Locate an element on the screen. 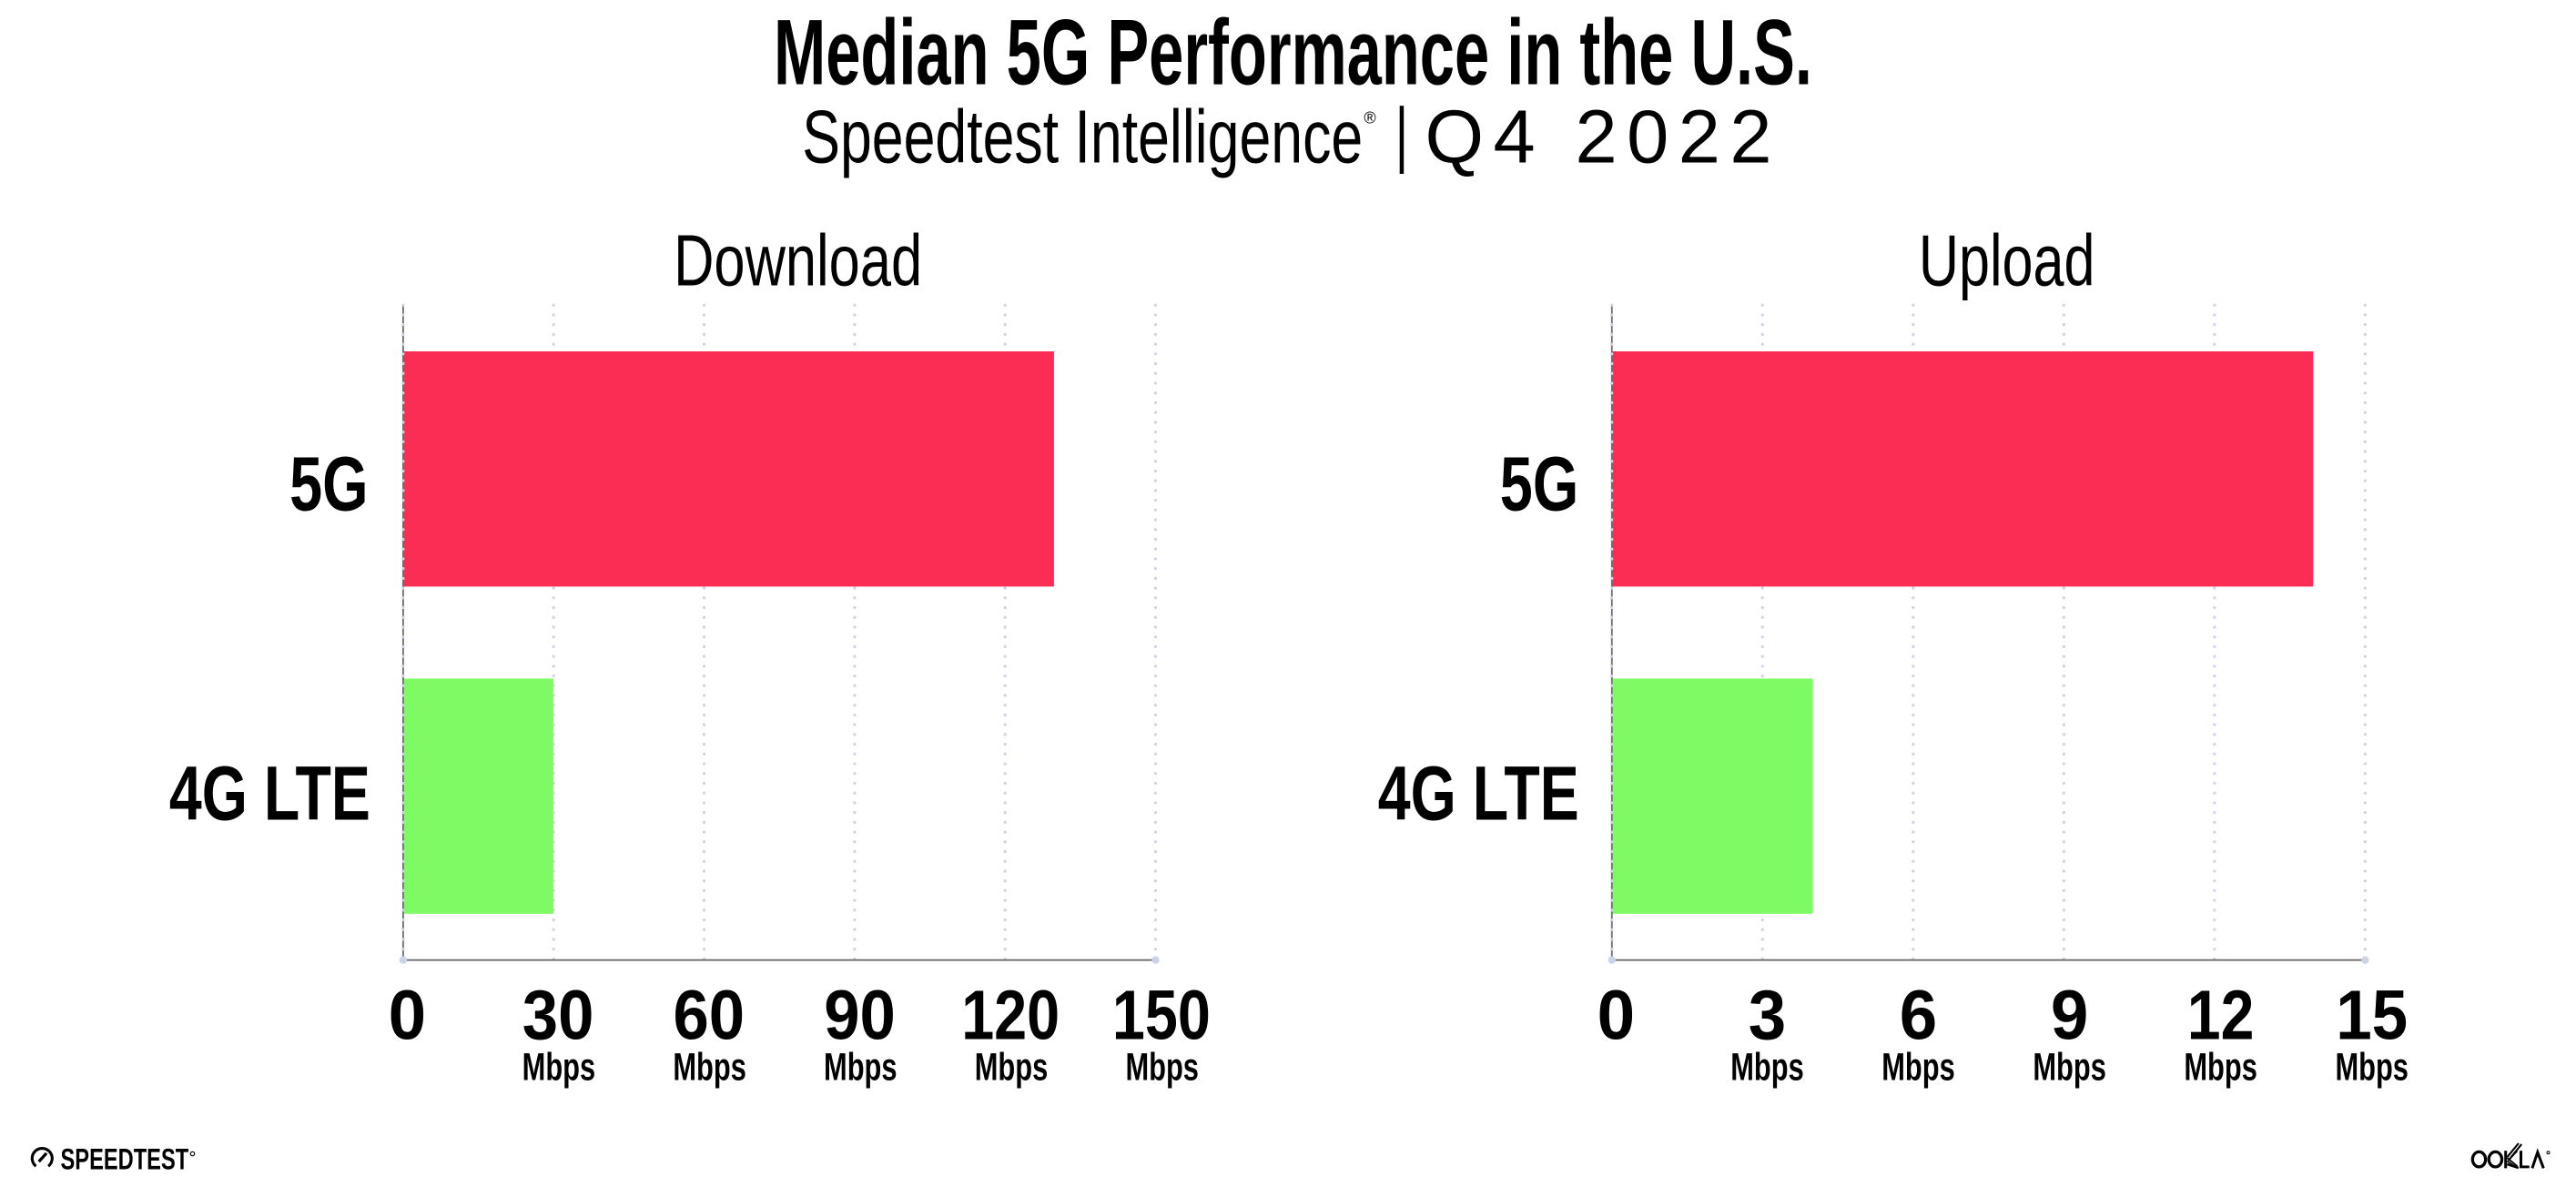  svg-text: SPEEDTEST is located at coordinates (125, 1159).